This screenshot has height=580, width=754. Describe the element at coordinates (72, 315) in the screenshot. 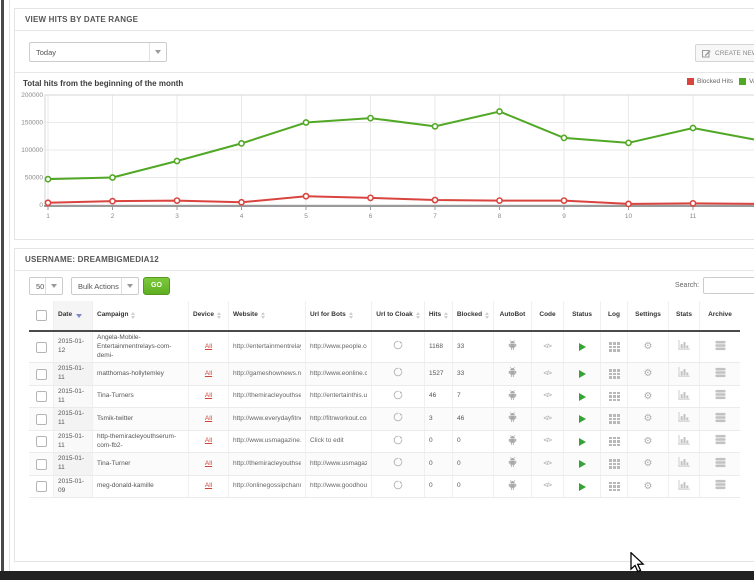

I see `column-header-date: Date` at that location.